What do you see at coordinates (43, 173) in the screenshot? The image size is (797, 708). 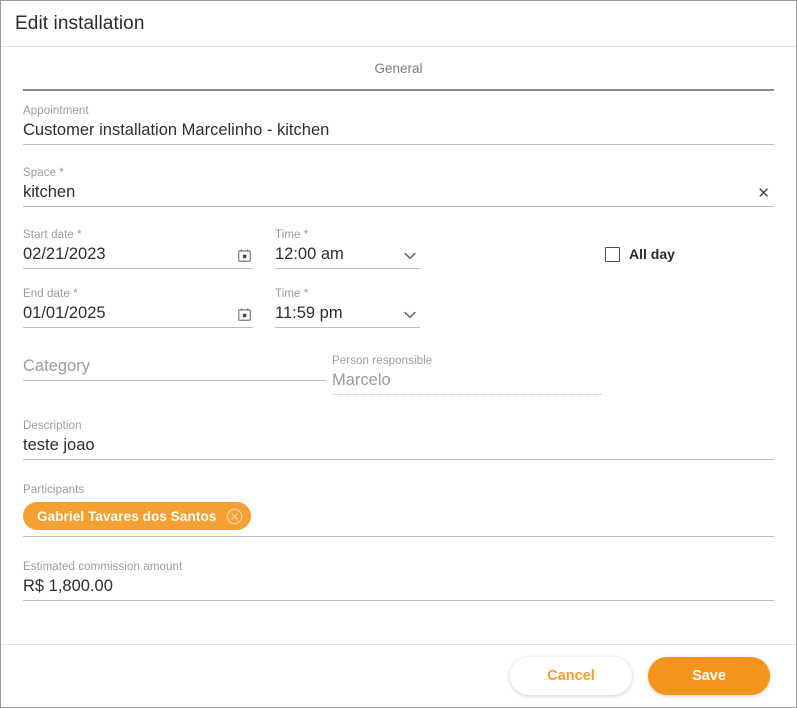 I see `space-label: Space *` at bounding box center [43, 173].